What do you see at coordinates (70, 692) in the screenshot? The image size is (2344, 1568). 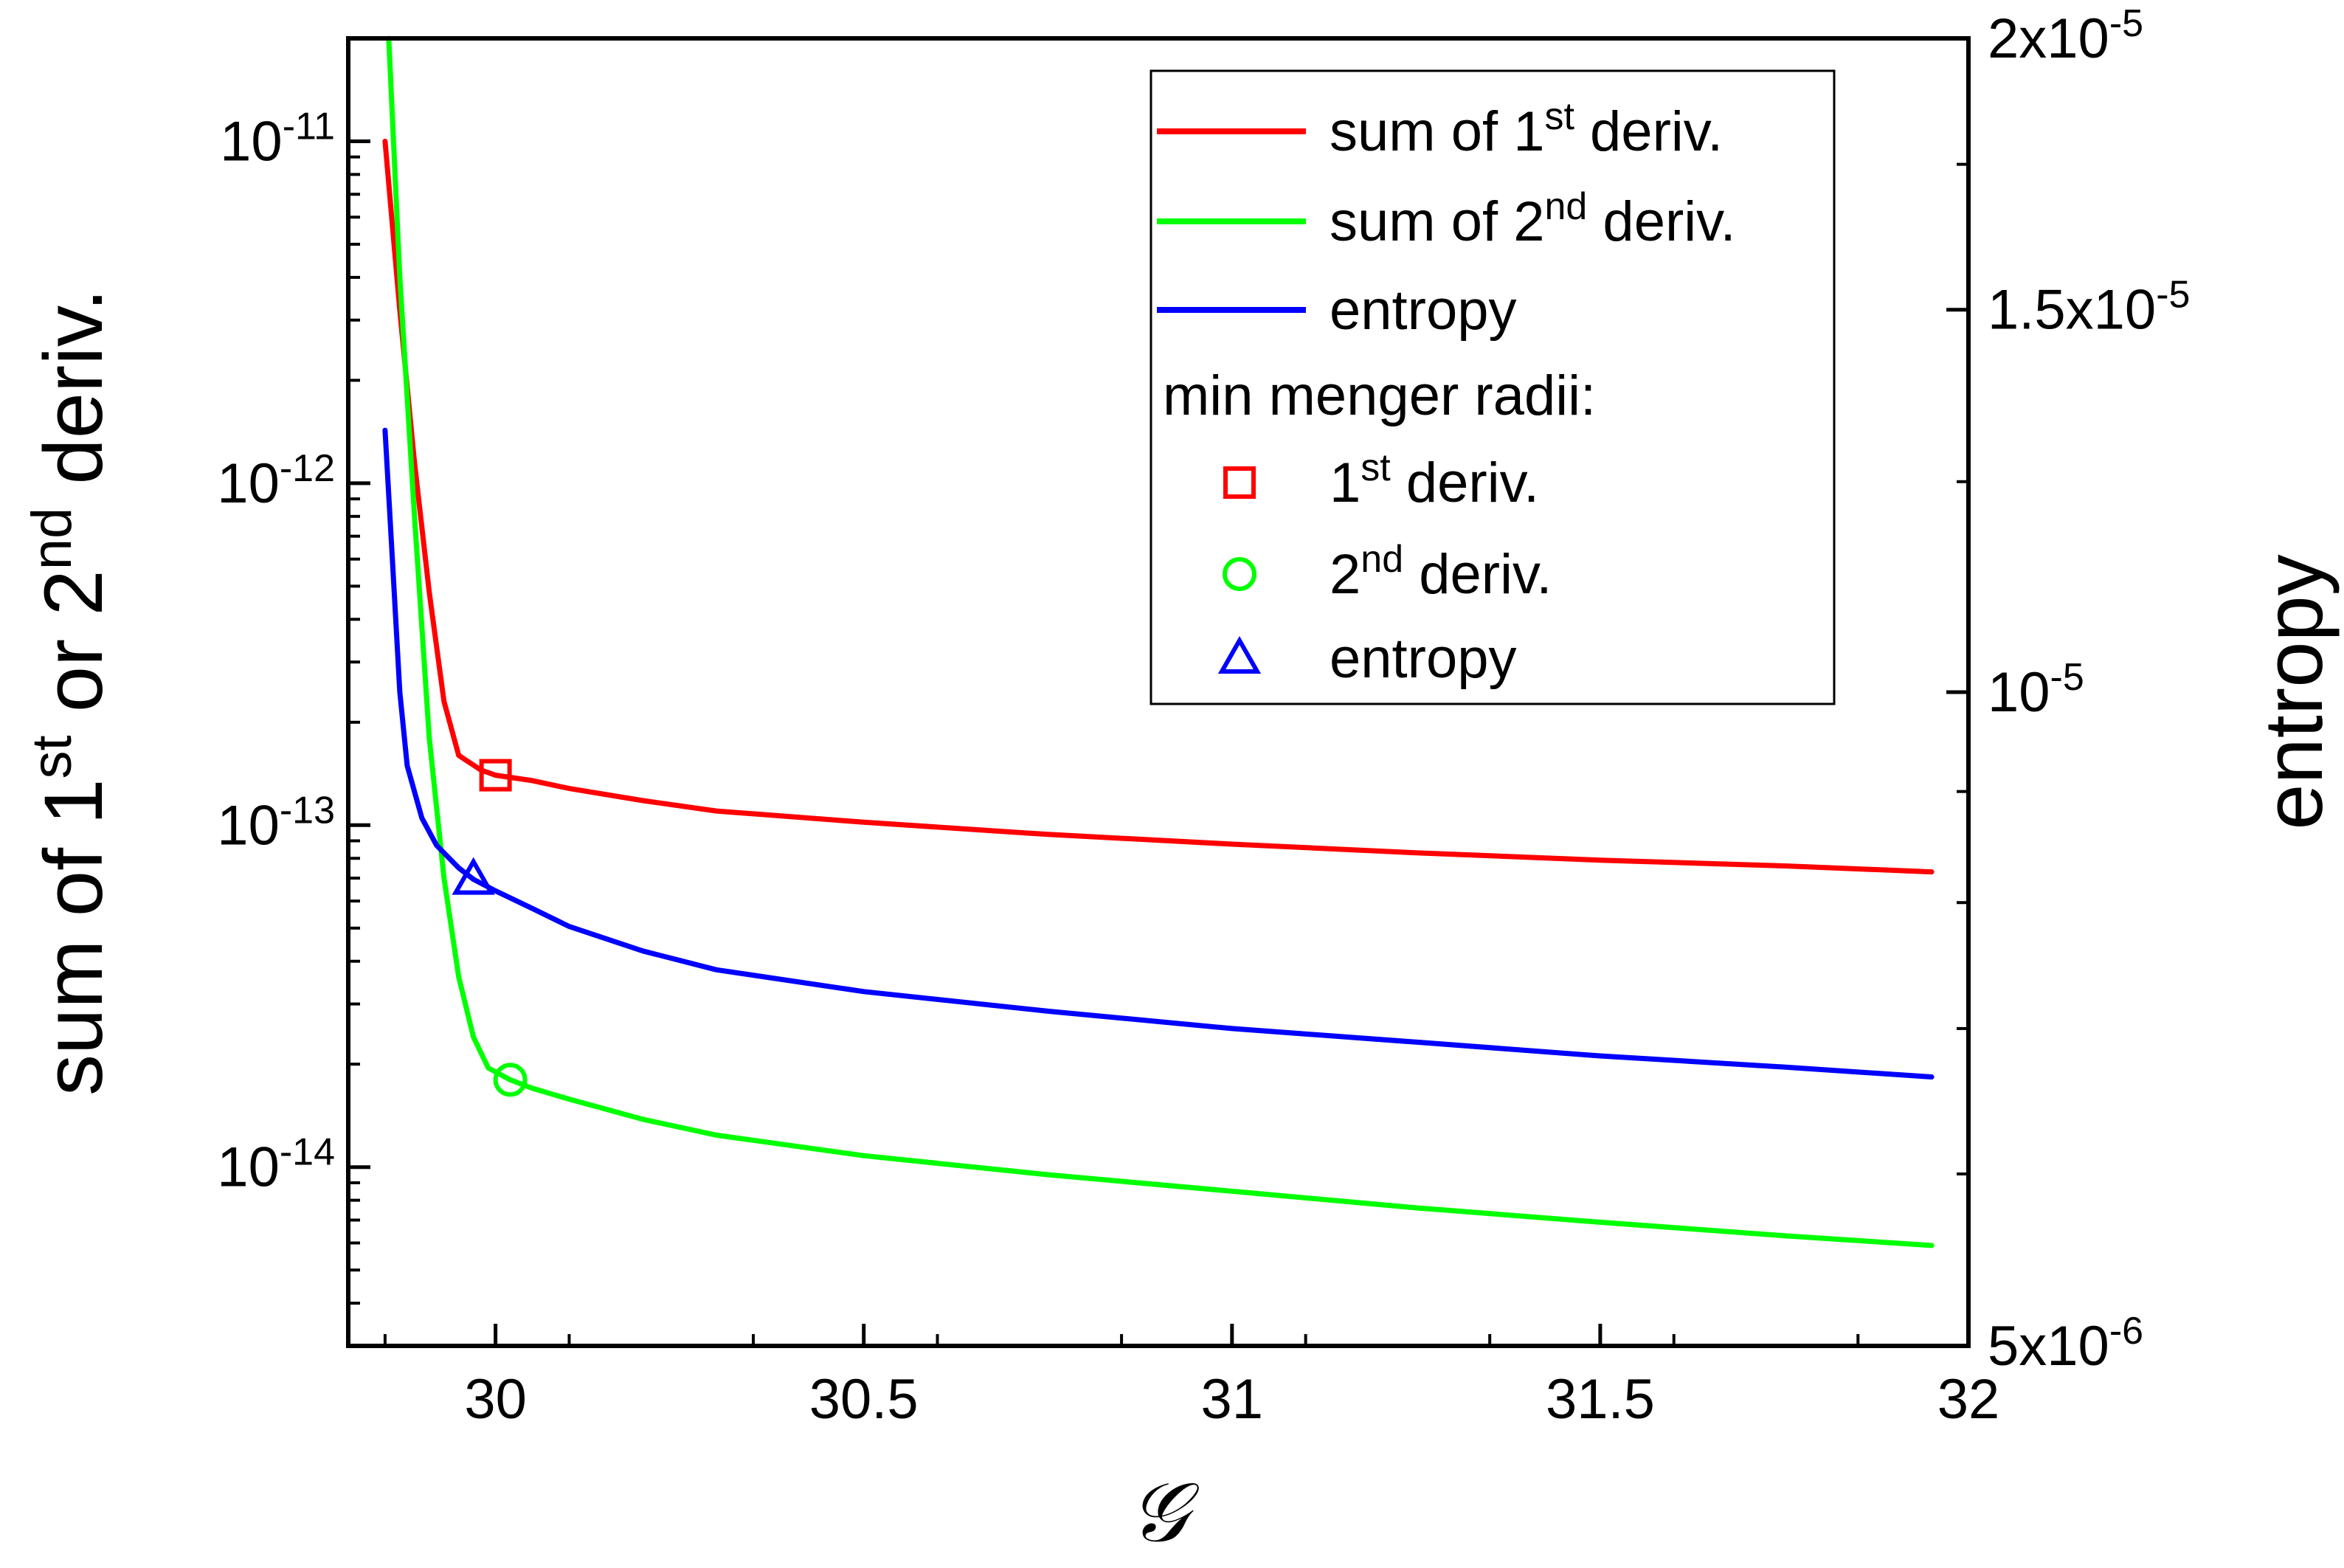 I see `y-axis-left-title: sum of 1st or 2nd deriv.` at bounding box center [70, 692].